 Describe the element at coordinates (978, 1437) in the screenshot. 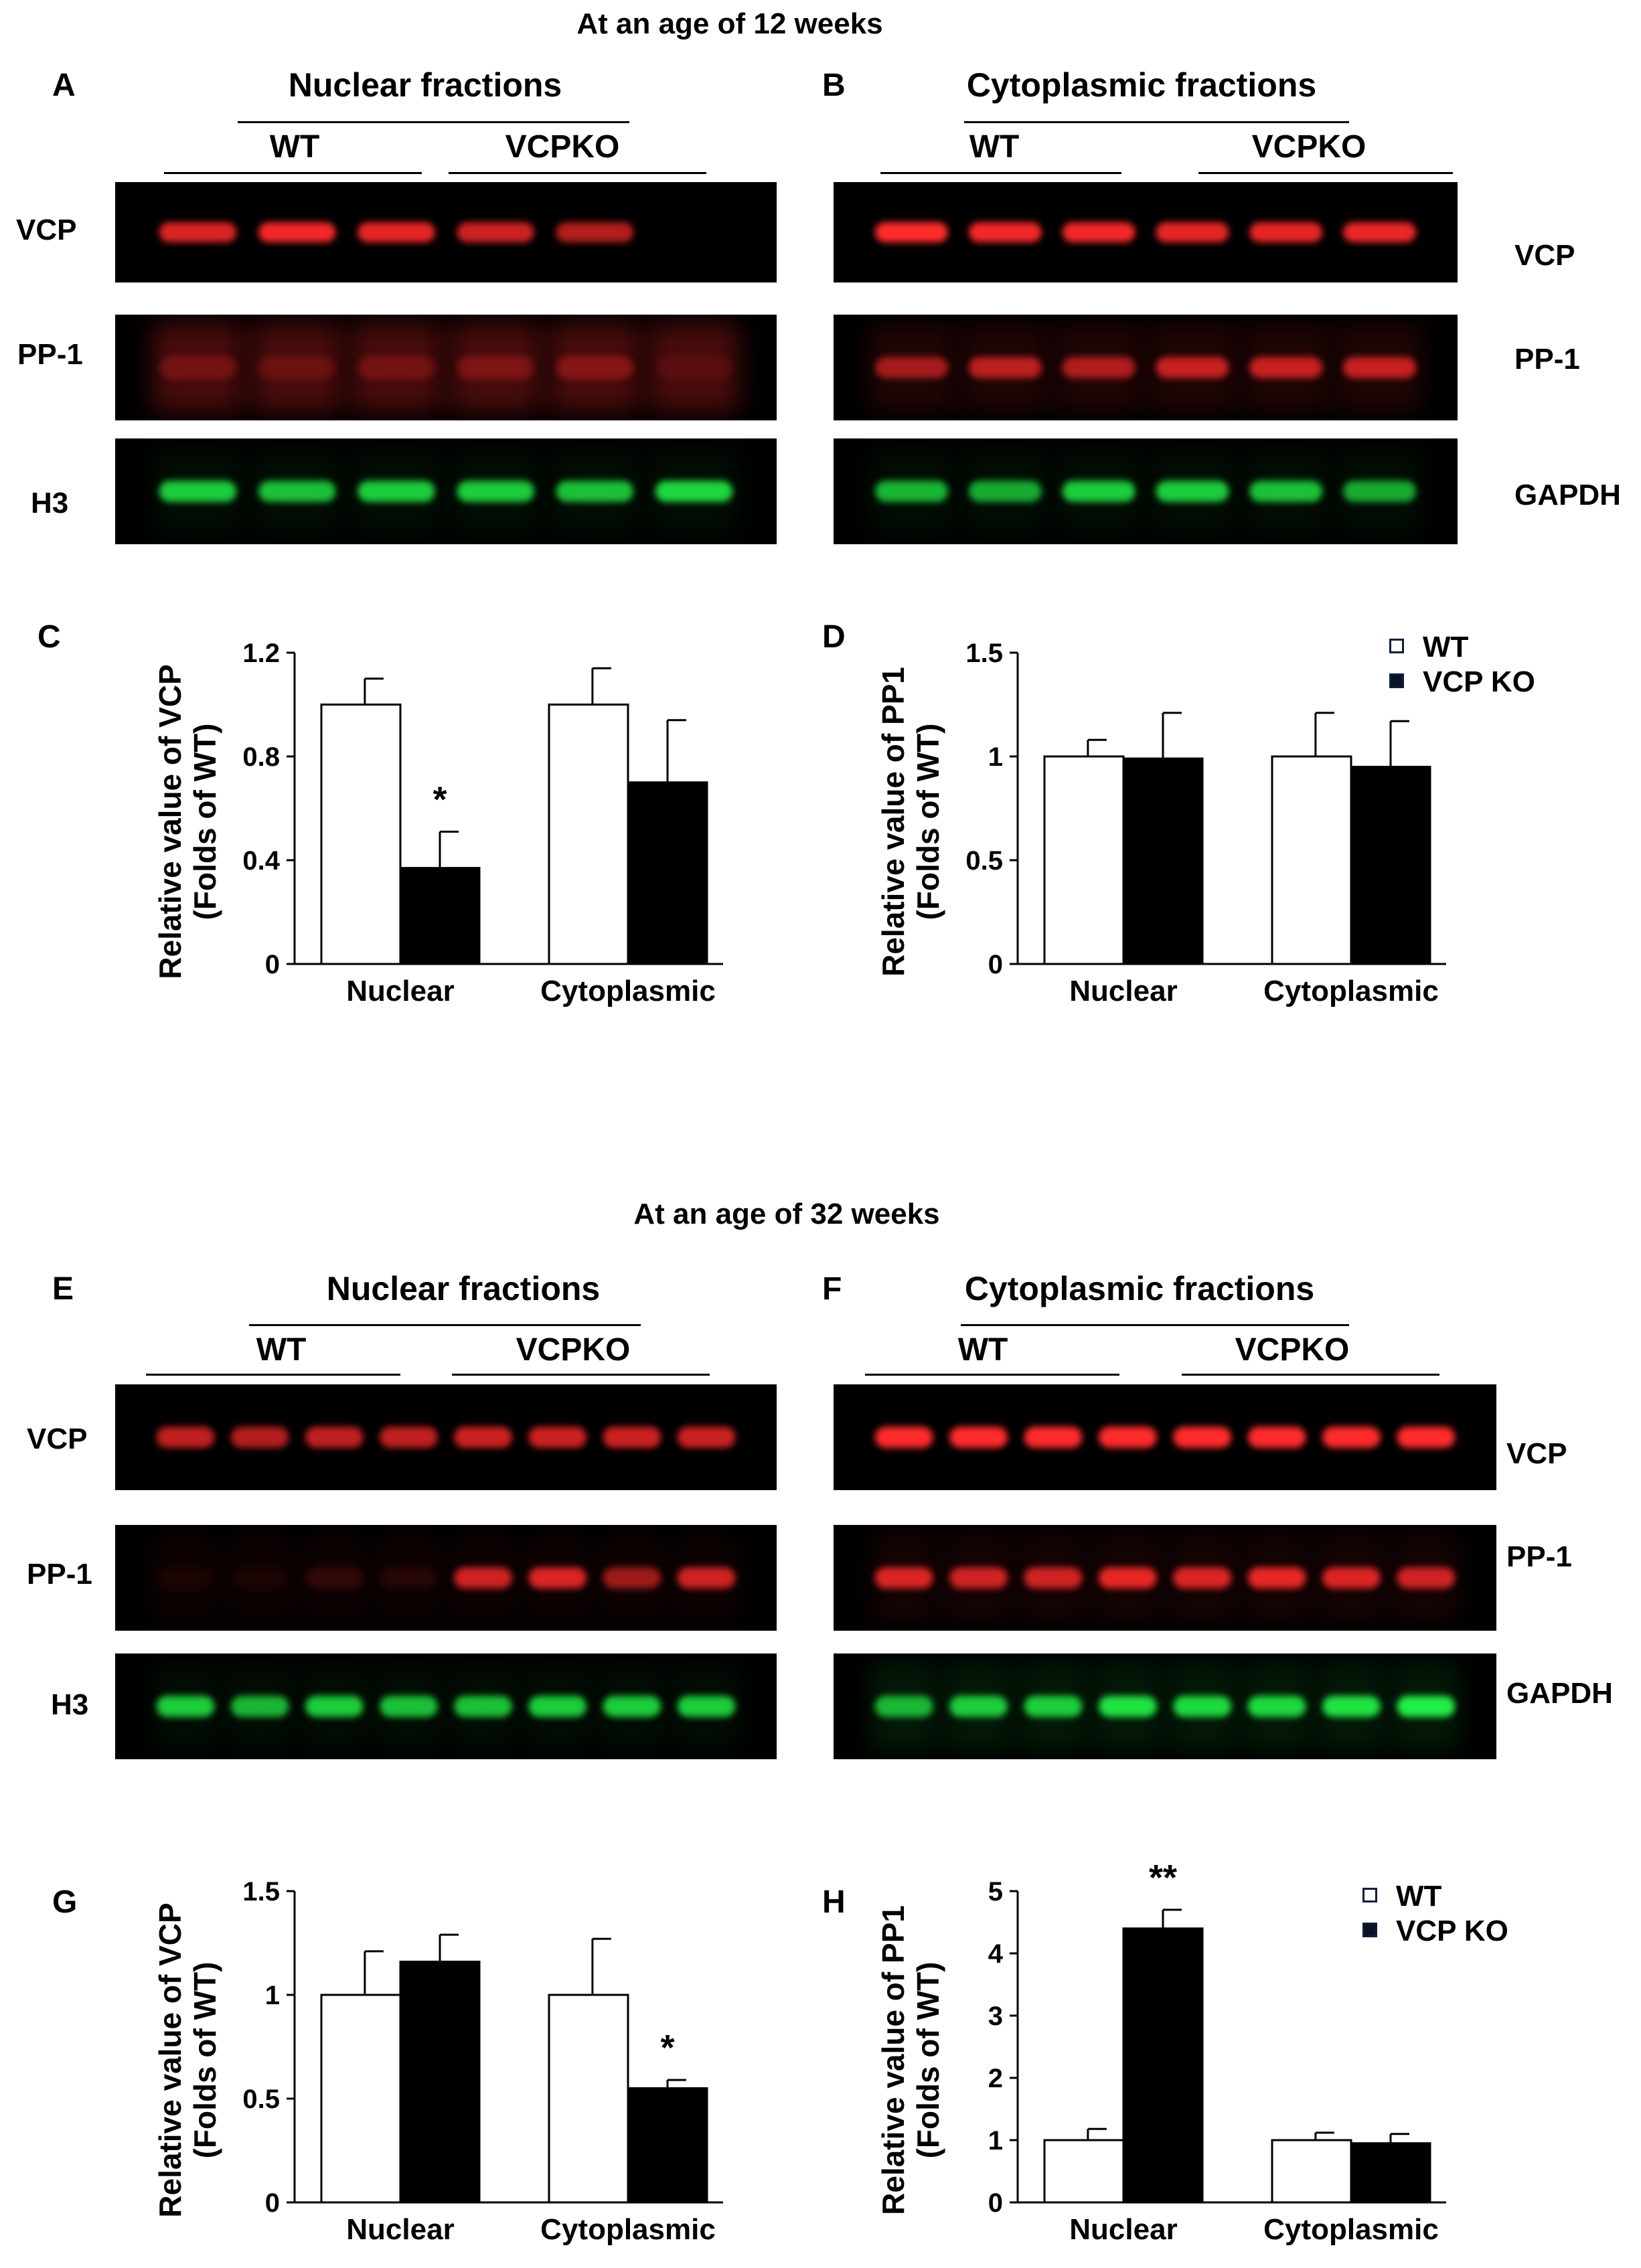

I see `b3r0-lane-2-band` at that location.